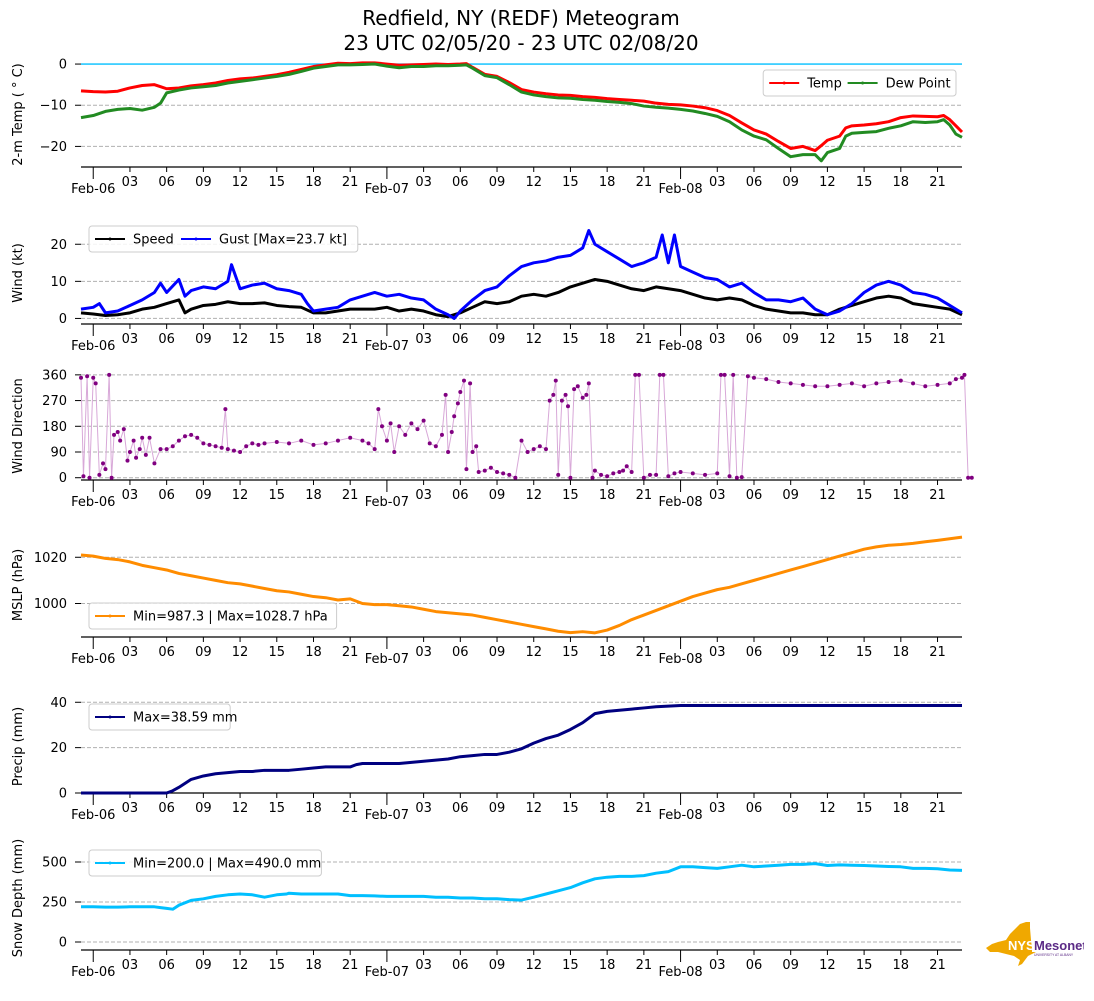 The height and width of the screenshot is (1001, 1094). What do you see at coordinates (18, 746) in the screenshot?
I see `y-axis-label: Precip (mm)` at bounding box center [18, 746].